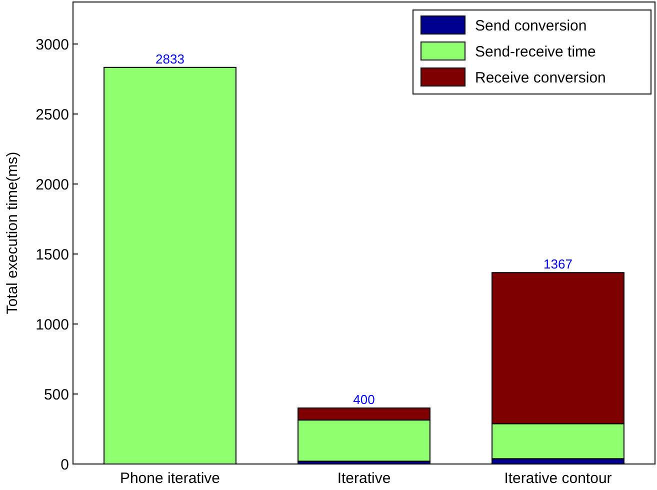 This screenshot has height=490, width=657. I want to click on total-label: 400, so click(364, 399).